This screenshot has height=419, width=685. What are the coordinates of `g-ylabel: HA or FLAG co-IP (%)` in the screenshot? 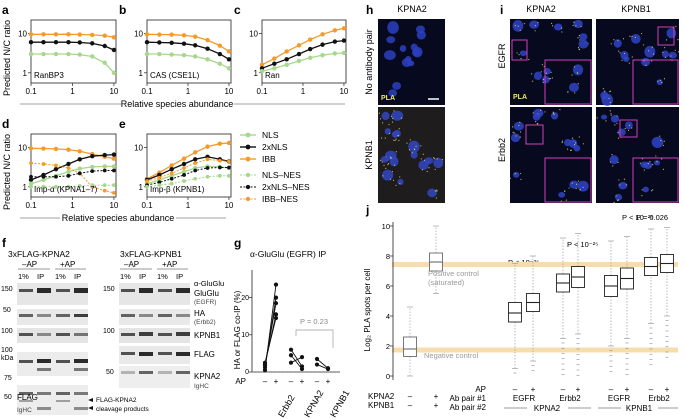 It's located at (237, 329).